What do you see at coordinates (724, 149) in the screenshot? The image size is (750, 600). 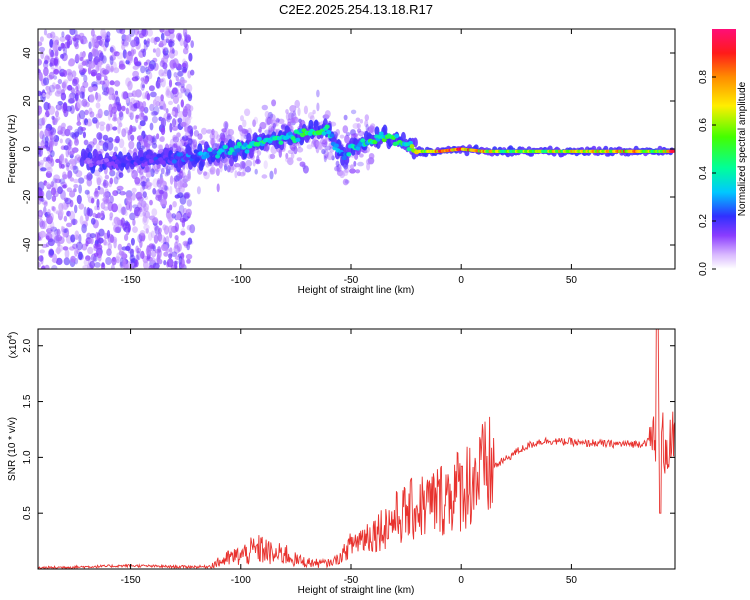 I see `colorbar-gradient` at bounding box center [724, 149].